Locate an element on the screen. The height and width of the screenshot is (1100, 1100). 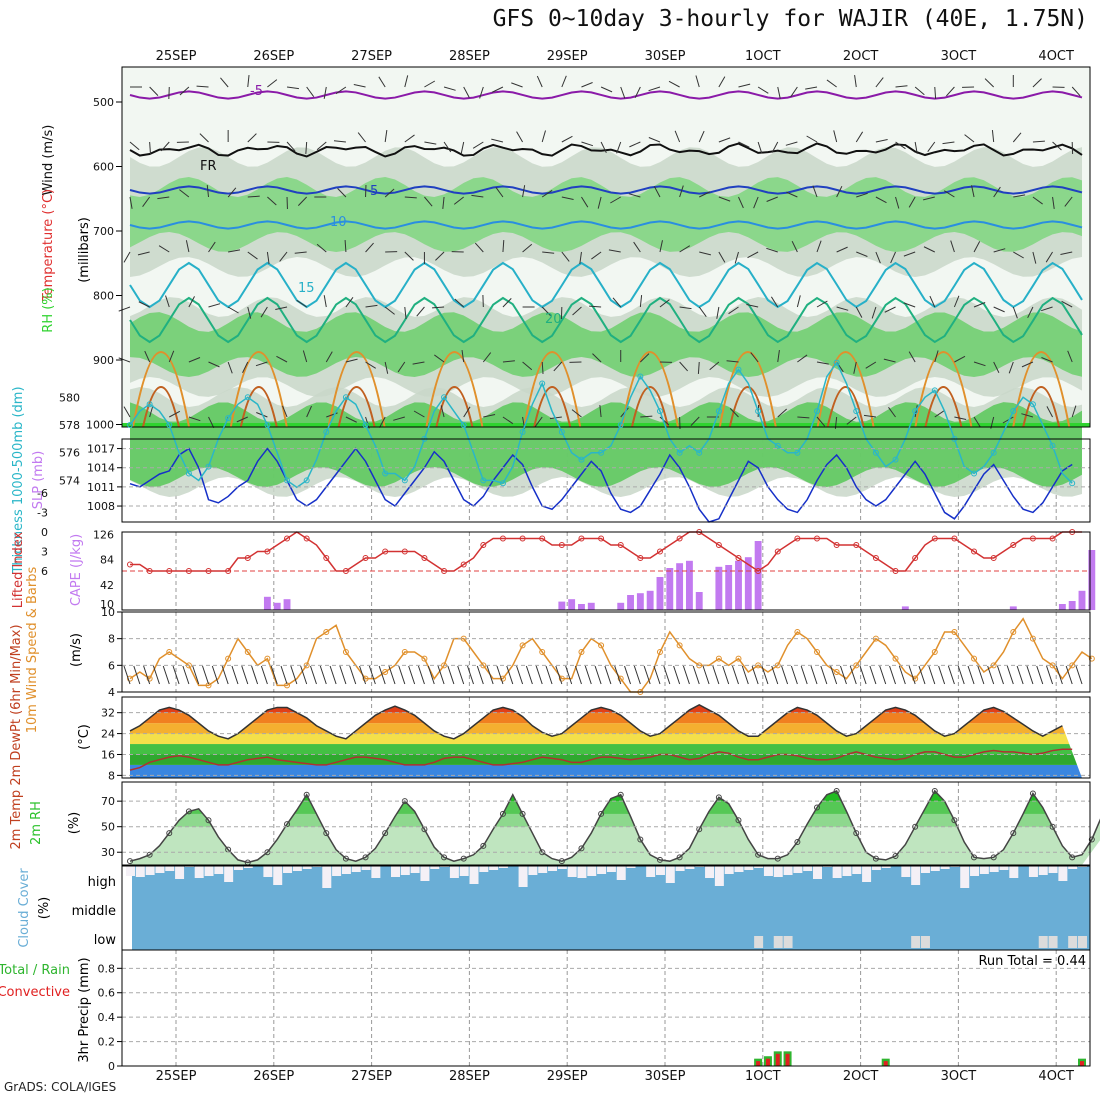
date-label-bottom: 3OCT is located at coordinates (959, 1076).